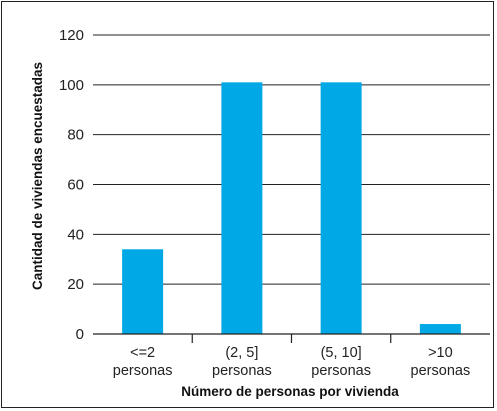 This screenshot has width=497, height=411. What do you see at coordinates (71, 85) in the screenshot?
I see `y-tick-label: 100` at bounding box center [71, 85].